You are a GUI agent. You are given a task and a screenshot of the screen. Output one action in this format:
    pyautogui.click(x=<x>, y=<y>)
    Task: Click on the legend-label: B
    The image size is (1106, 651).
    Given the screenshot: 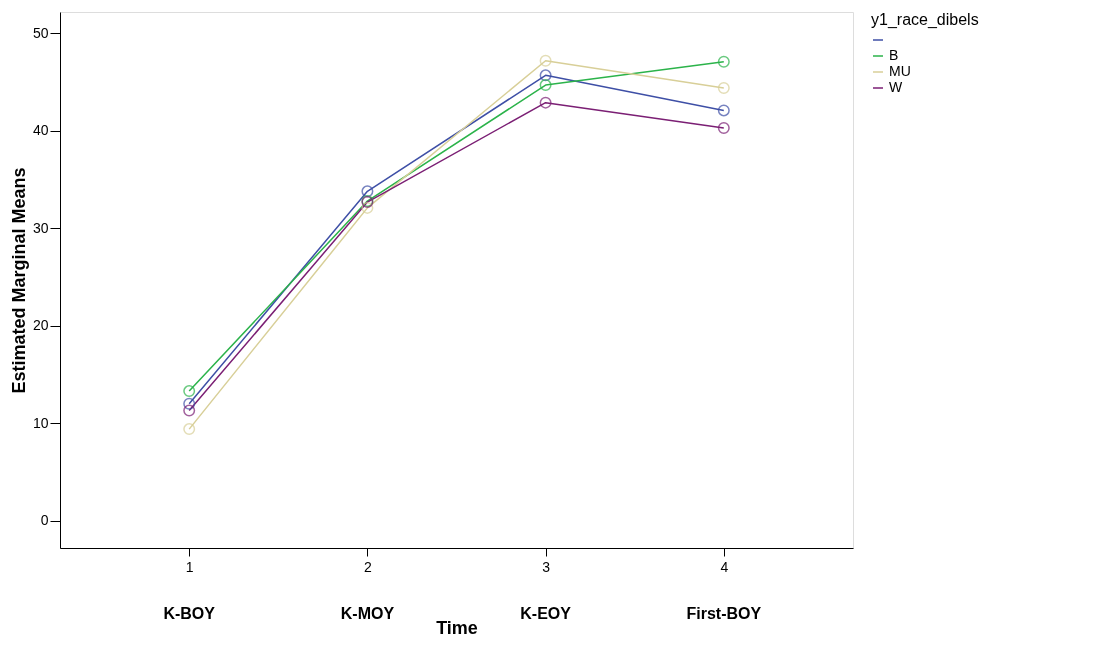 What is the action you would take?
    pyautogui.click(x=894, y=55)
    